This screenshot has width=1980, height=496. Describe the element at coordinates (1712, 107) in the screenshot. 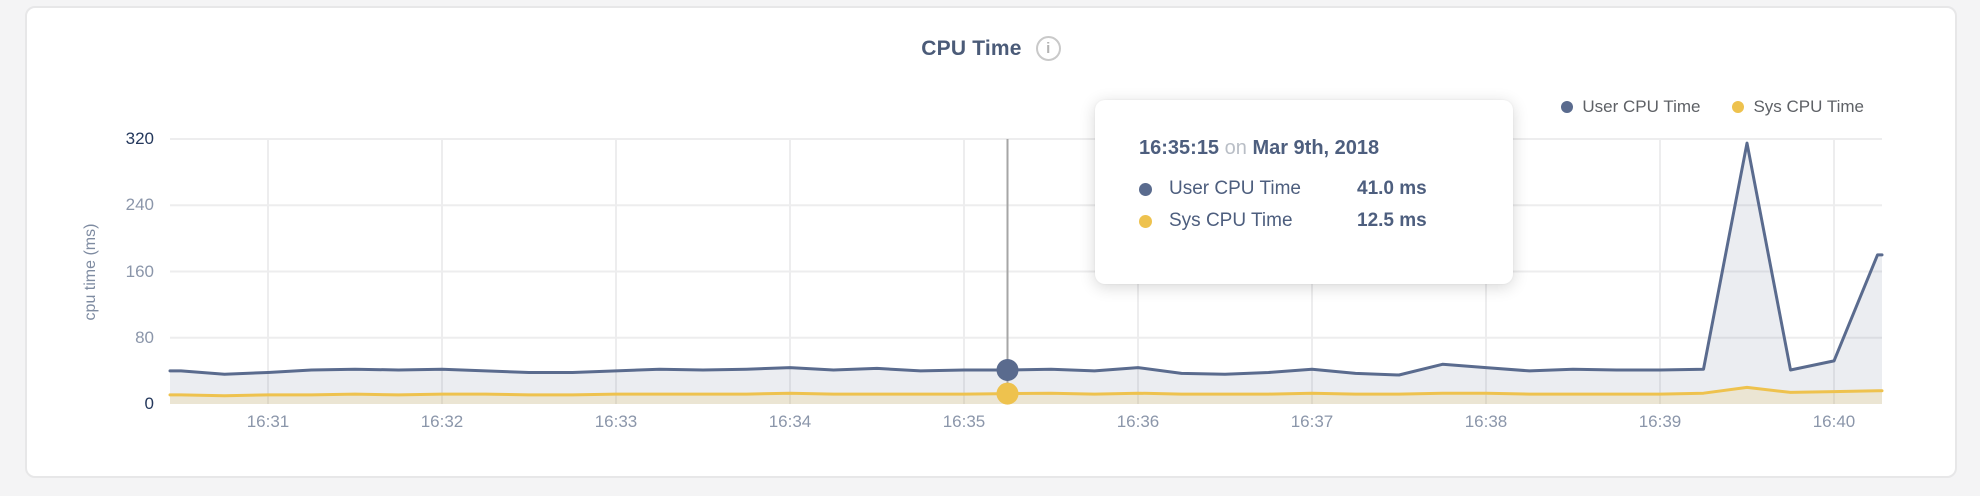

I see `chart-legend: User CPU Time Sys CPU Time` at that location.